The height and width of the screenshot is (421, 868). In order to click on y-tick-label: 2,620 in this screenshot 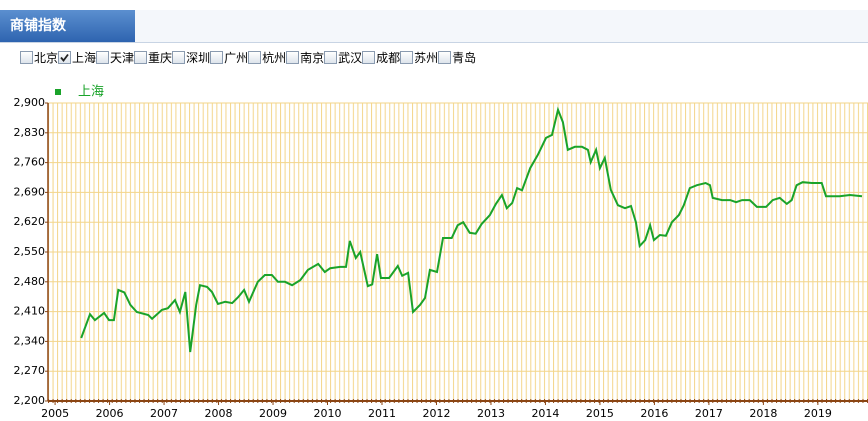, I will do `click(30, 221)`.